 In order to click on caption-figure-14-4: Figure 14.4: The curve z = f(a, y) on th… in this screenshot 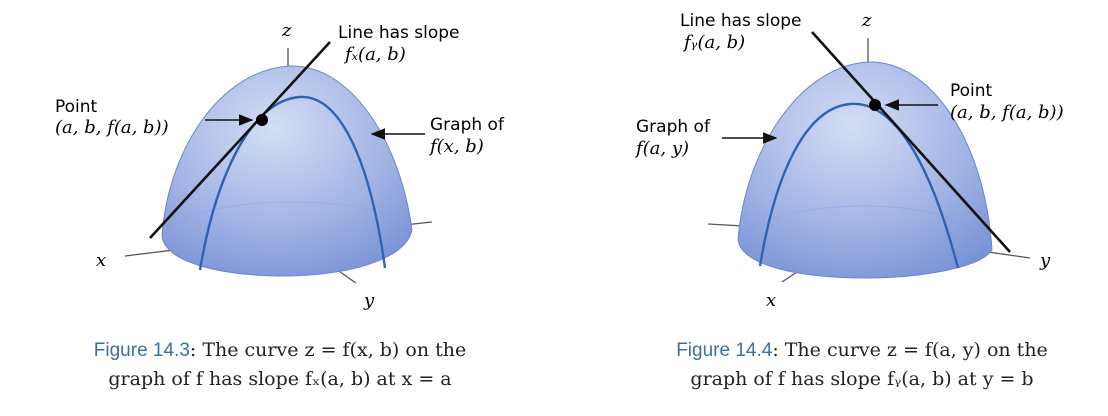, I will do `click(862, 364)`.